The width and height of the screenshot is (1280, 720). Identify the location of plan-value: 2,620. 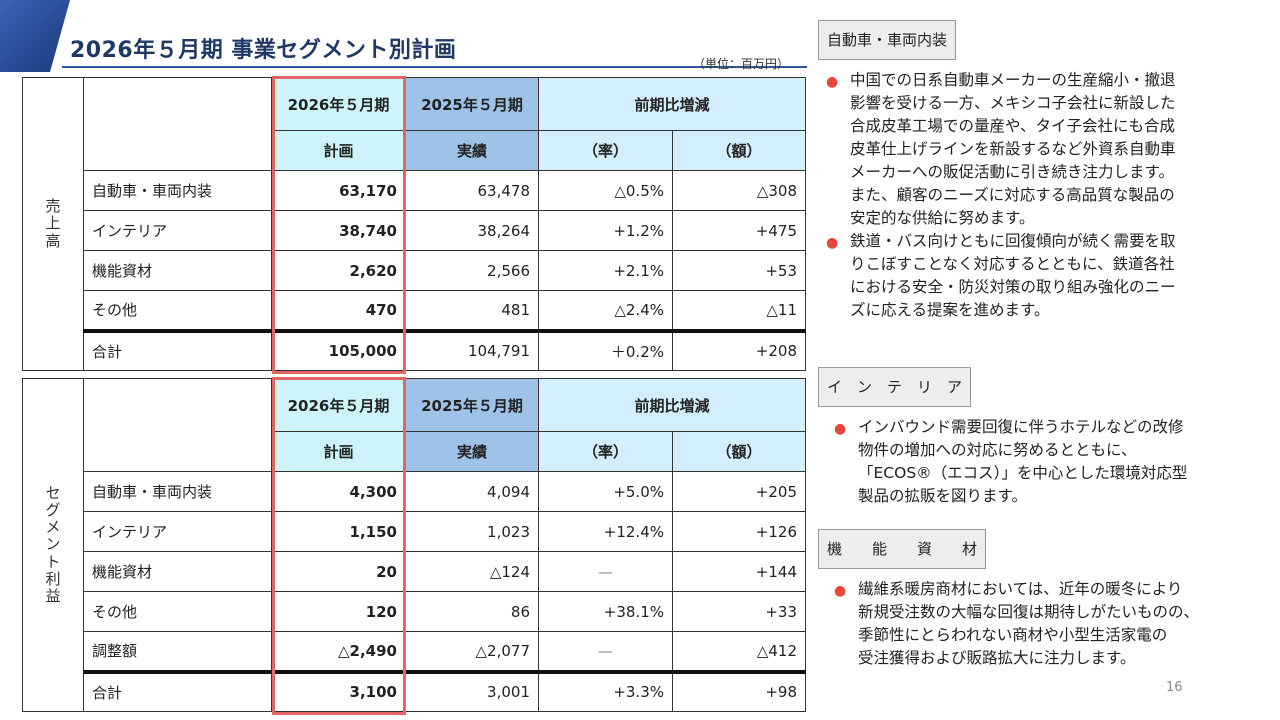
(338, 270).